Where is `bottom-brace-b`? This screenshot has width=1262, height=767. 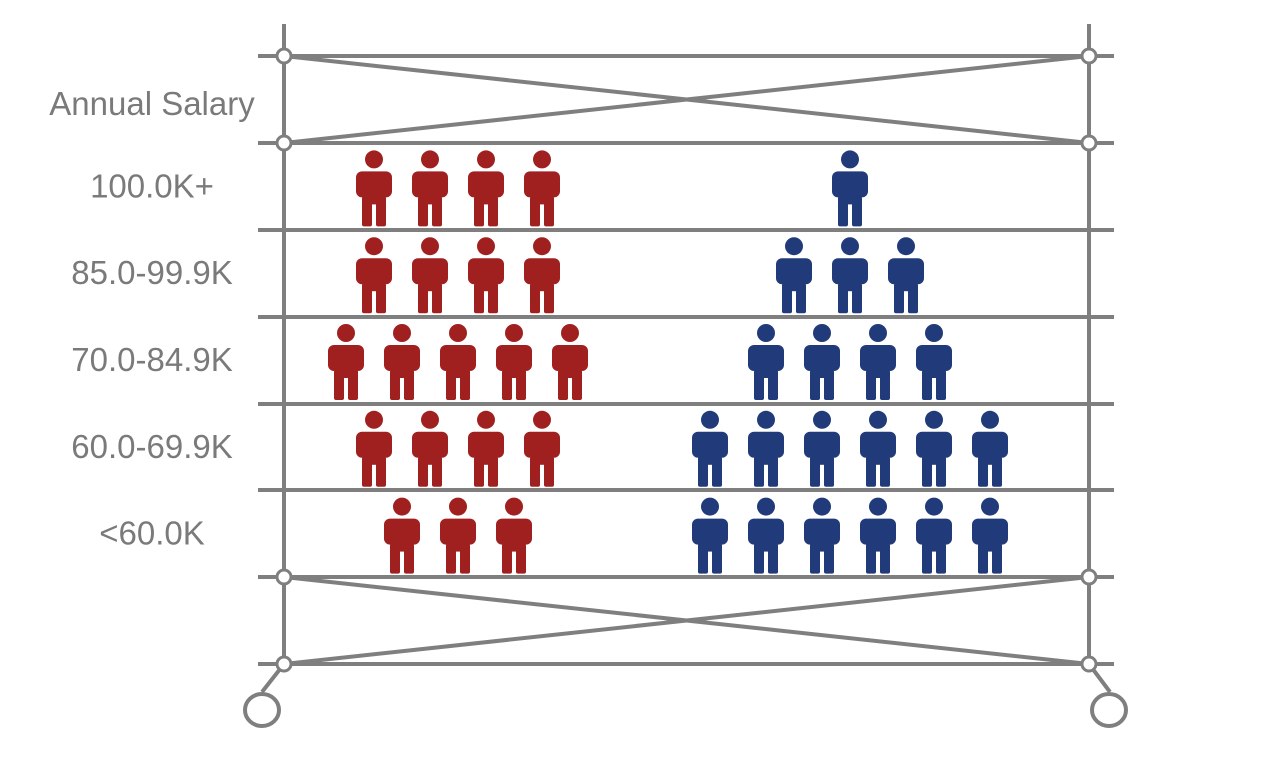
bottom-brace-b is located at coordinates (686, 620).